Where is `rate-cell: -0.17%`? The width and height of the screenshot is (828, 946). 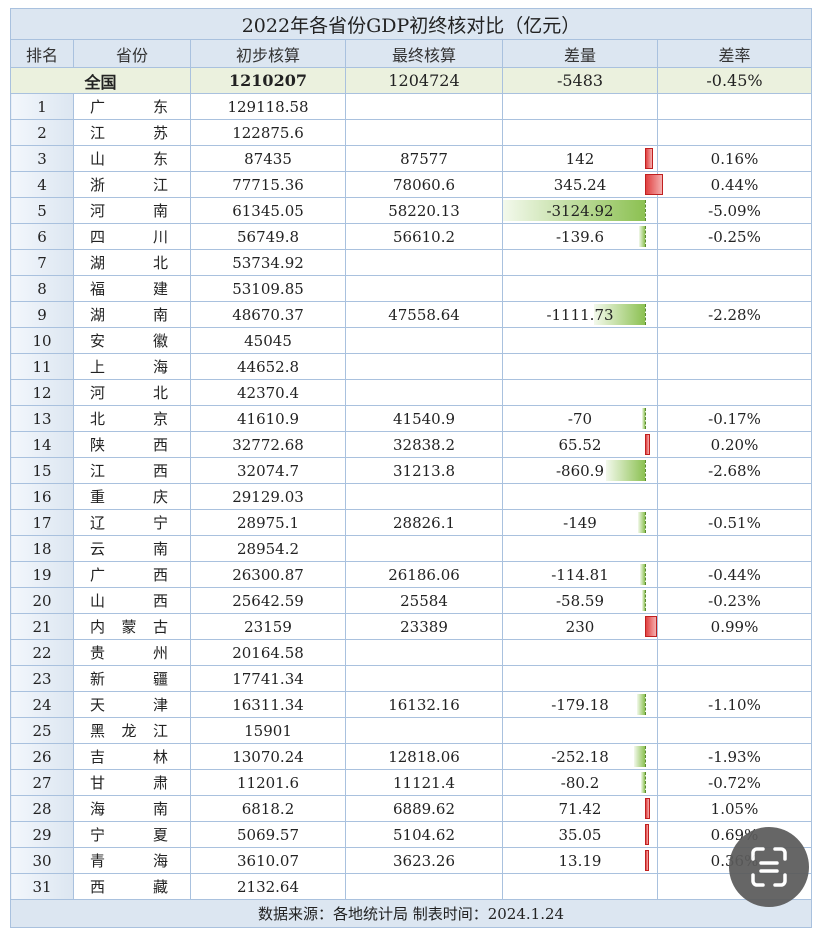 rate-cell: -0.17% is located at coordinates (734, 418).